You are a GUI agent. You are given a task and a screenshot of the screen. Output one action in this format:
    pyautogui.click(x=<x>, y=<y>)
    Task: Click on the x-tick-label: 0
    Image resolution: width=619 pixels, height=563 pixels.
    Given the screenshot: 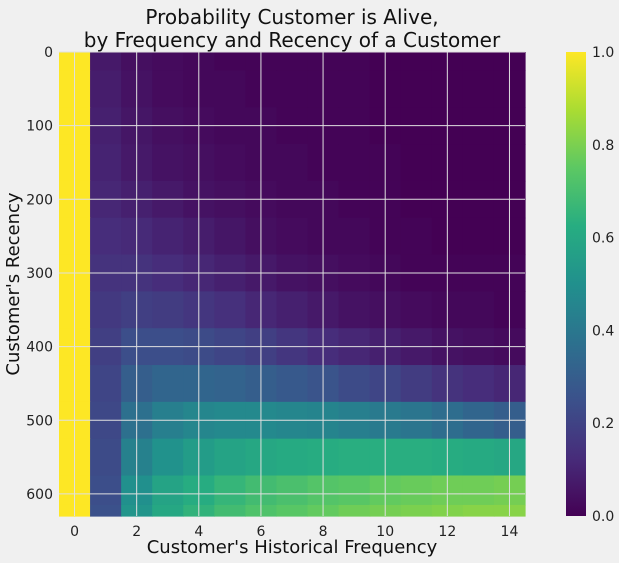 What is the action you would take?
    pyautogui.click(x=74, y=532)
    